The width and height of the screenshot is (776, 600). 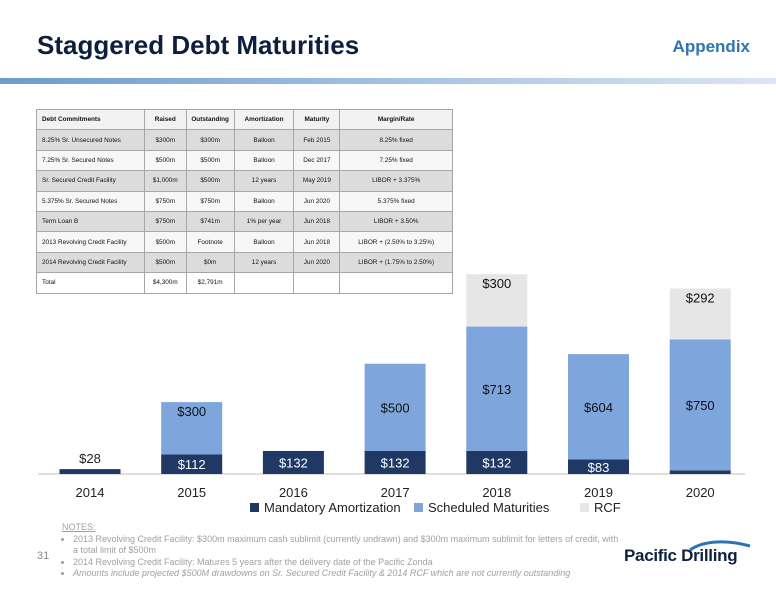 What do you see at coordinates (79, 527) in the screenshot?
I see `notes-heading: NOTES:` at bounding box center [79, 527].